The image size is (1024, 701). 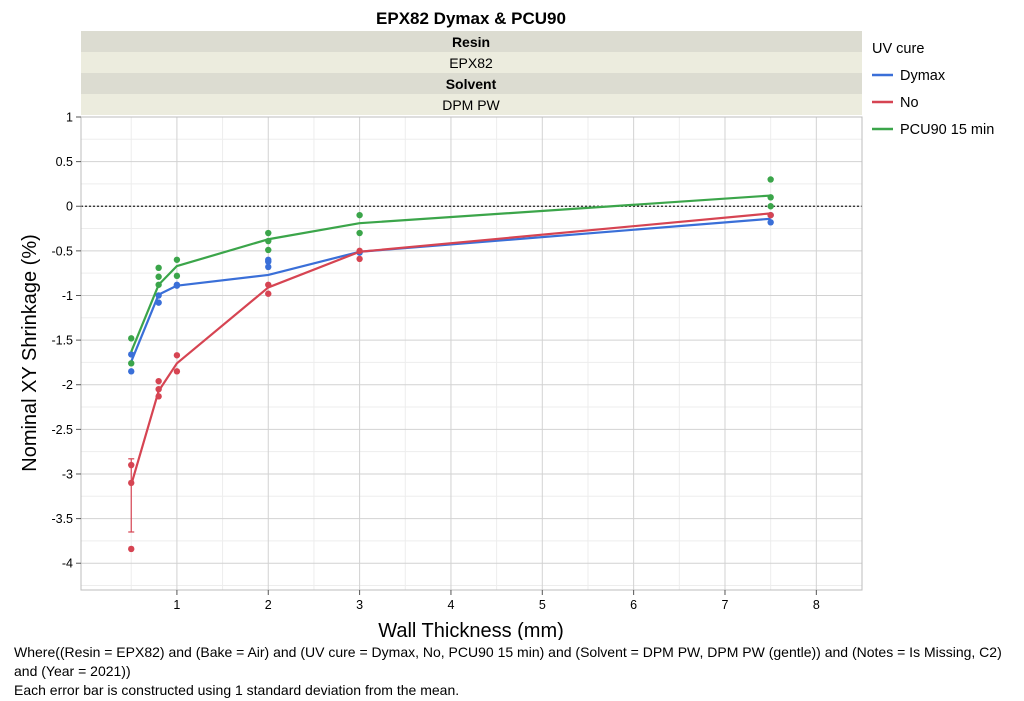 I want to click on mean-line, so click(x=450, y=273).